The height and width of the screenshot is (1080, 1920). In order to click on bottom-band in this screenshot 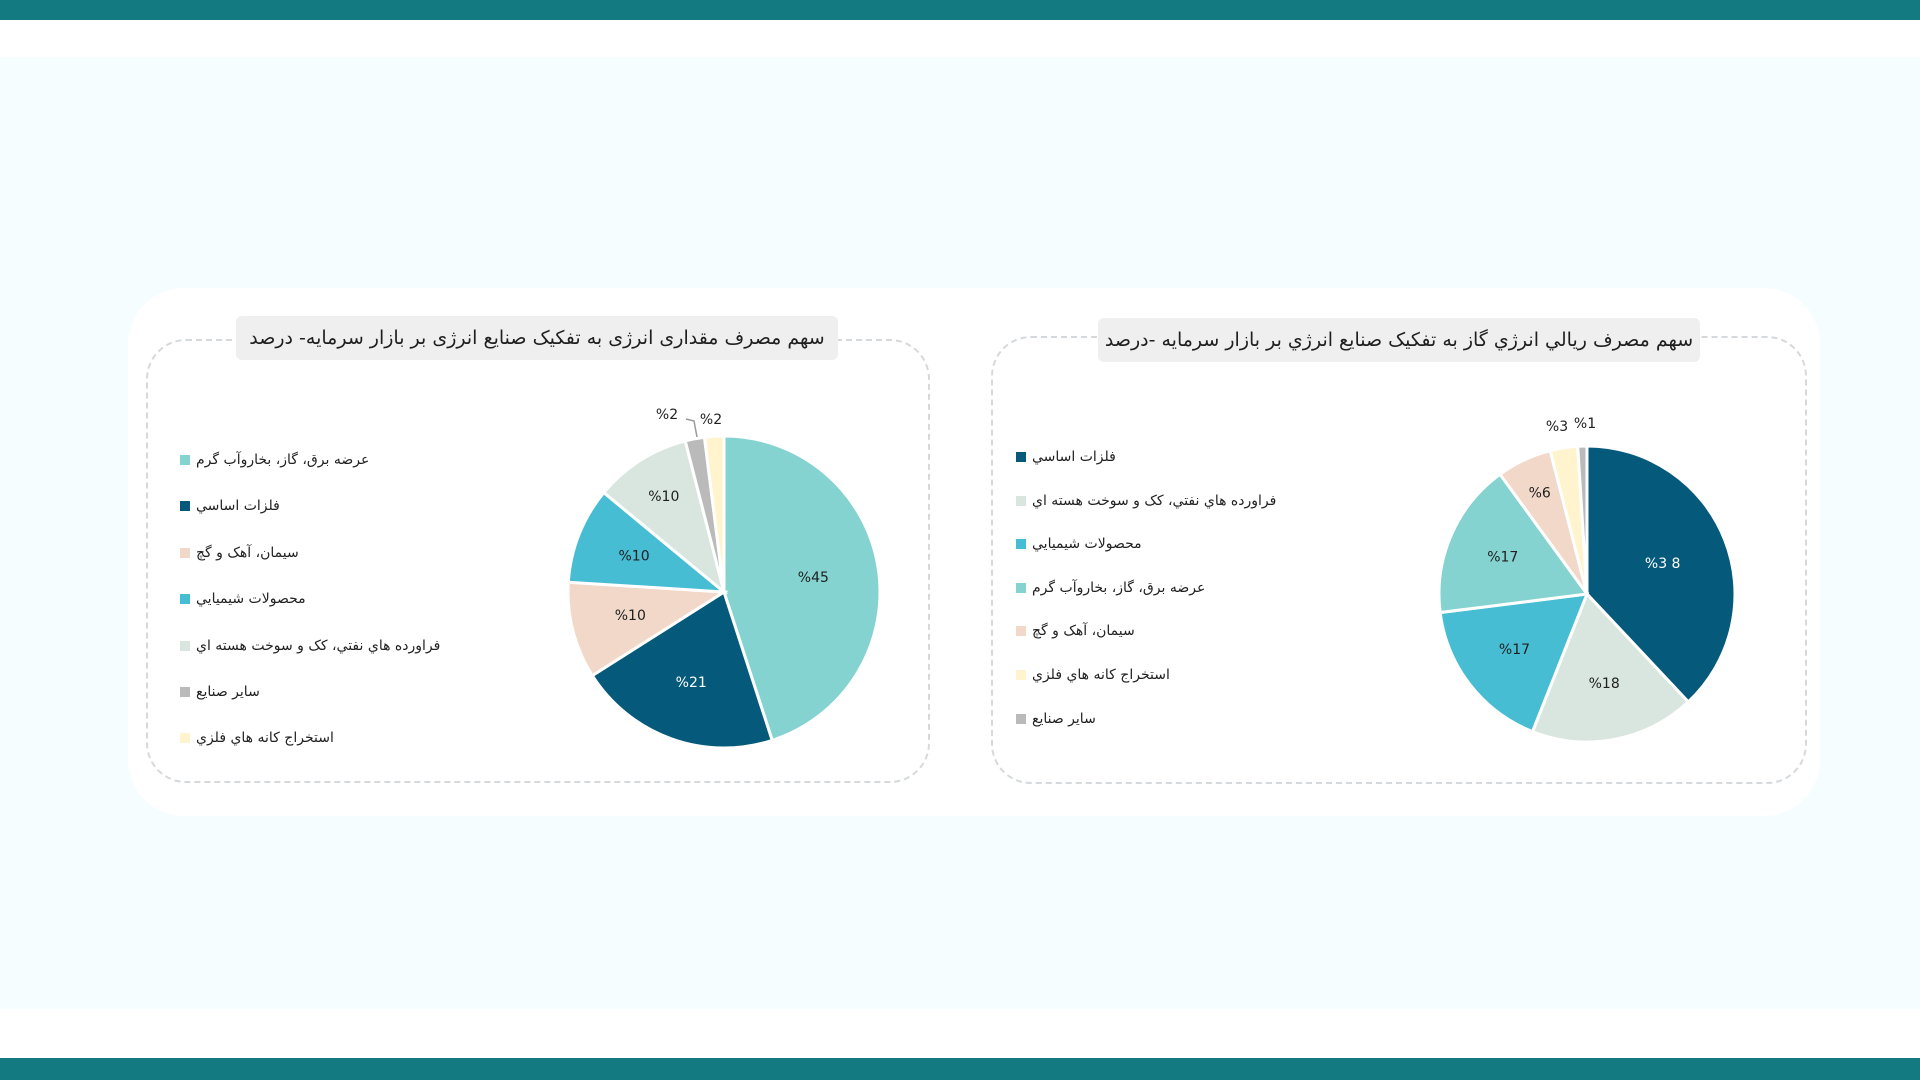, I will do `click(960, 1069)`.